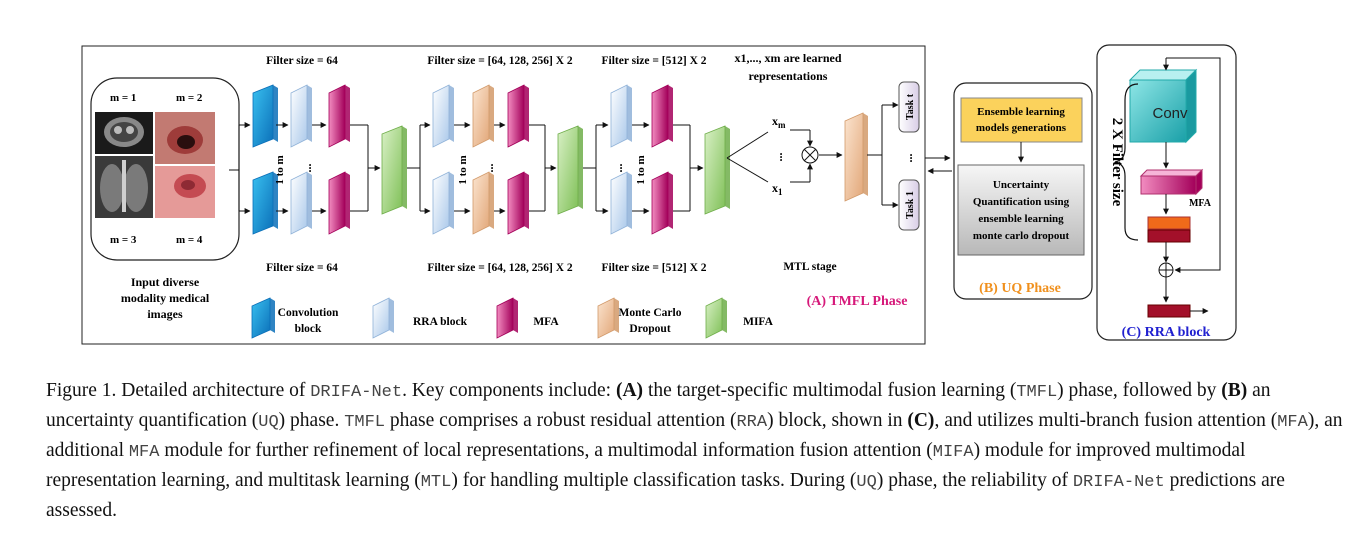 This screenshot has width=1363, height=534. Describe the element at coordinates (1166, 270) in the screenshot. I see `residual-sum-node` at that location.